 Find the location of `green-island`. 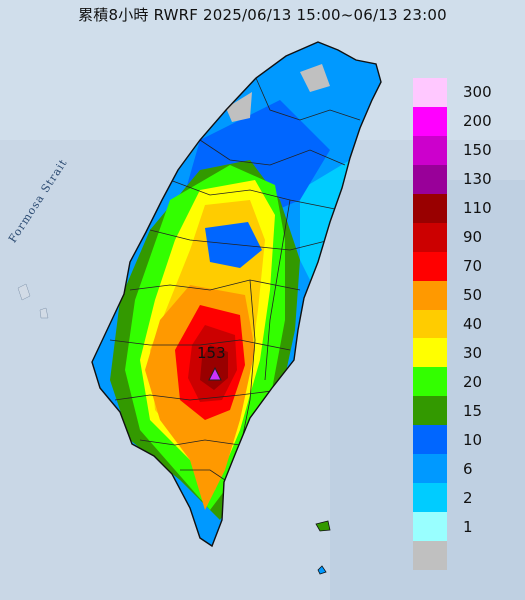

green-island is located at coordinates (323, 526).